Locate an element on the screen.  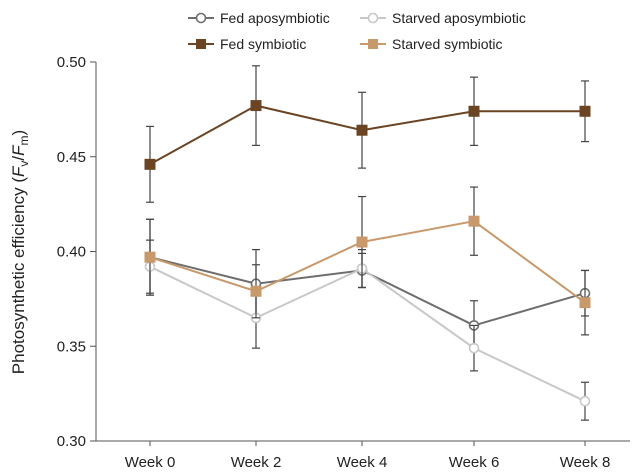
y-axis-title-text: Photosynthetic efficiency (Fv/Fm) is located at coordinates (20, 252).